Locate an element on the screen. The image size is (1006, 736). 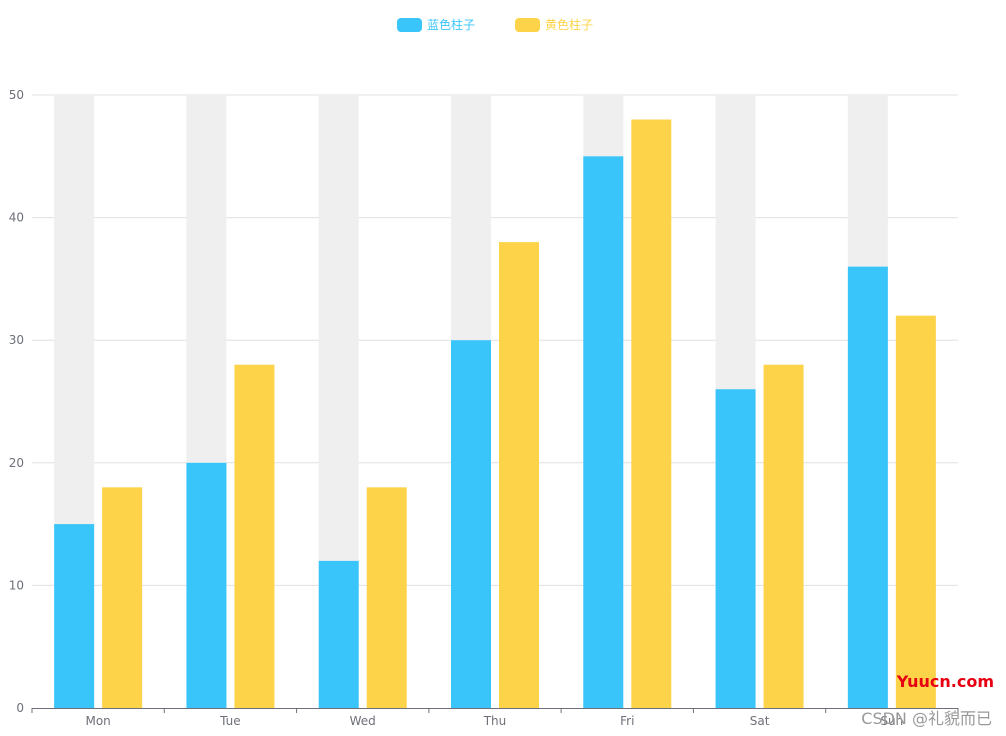
bar-yellow-fri is located at coordinates (651, 413).